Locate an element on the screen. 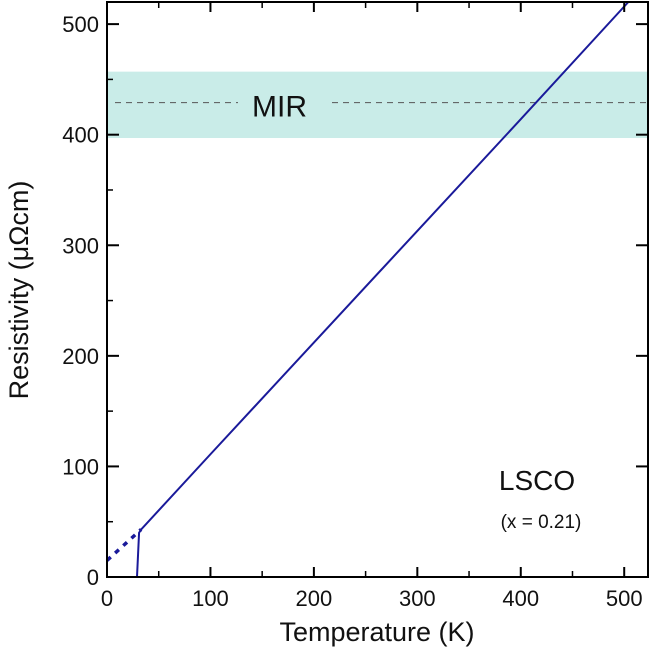  x-tick-label: 300 is located at coordinates (417, 598).